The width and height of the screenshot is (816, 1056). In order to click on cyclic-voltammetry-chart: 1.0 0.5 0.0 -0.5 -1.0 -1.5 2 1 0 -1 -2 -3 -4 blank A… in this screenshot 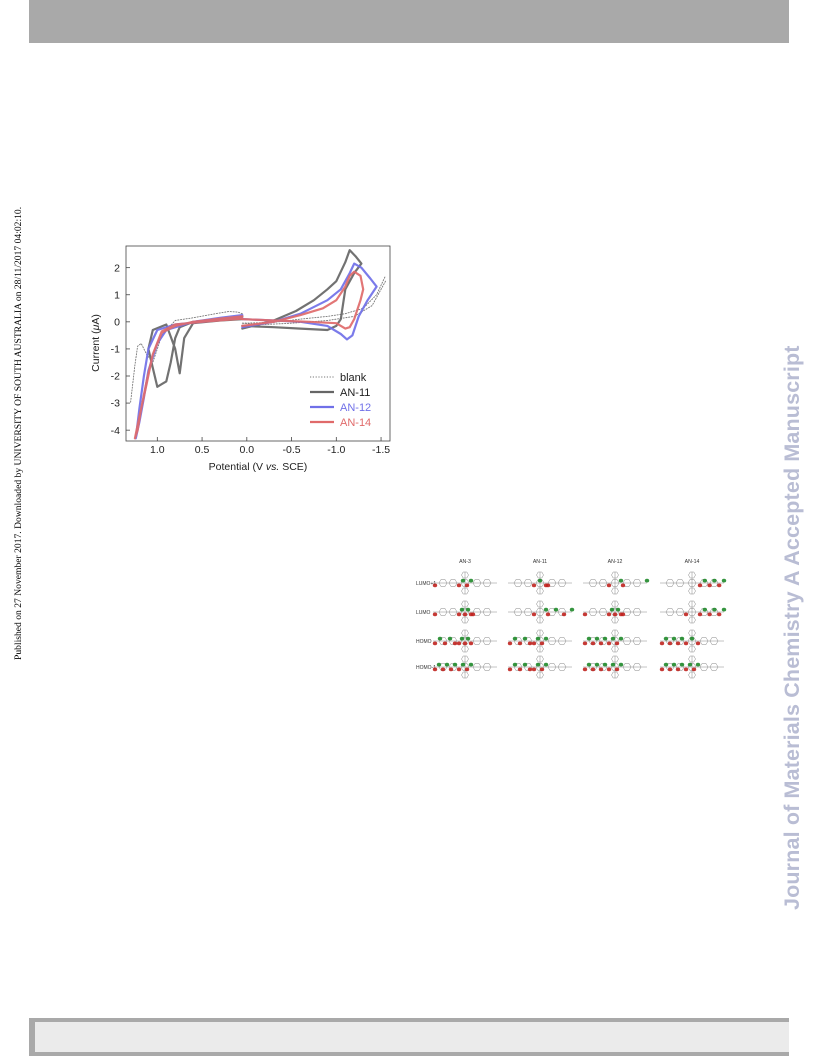, I will do `click(240, 359)`.